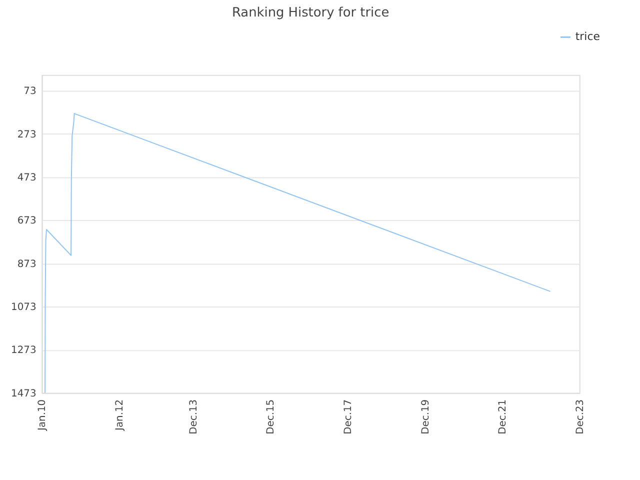 This screenshot has height=480, width=640. I want to click on x-tick-label: Dec.17, so click(348, 416).